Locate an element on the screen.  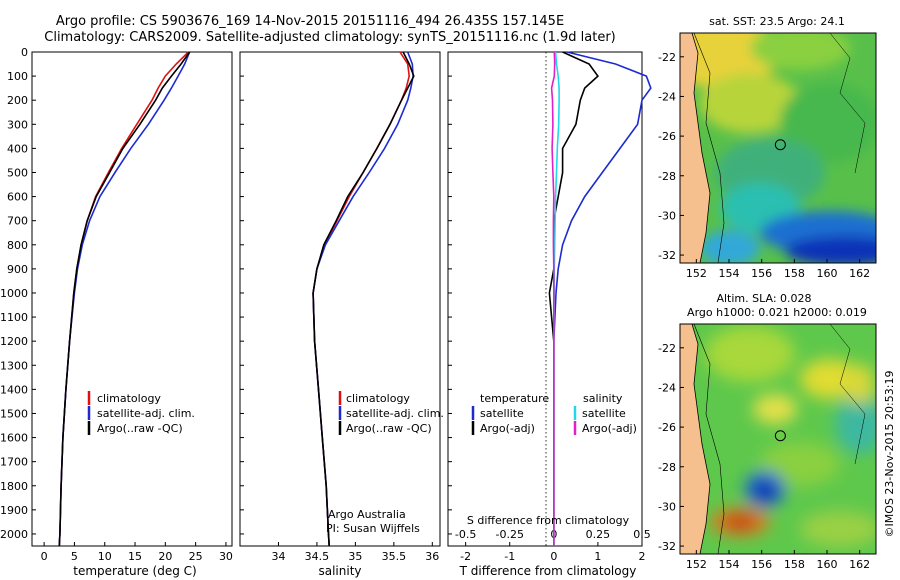
map-y-tick-label: -30 is located at coordinates (667, 215).